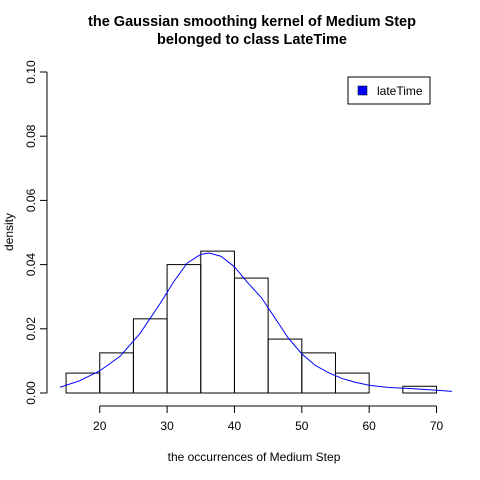 Image resolution: width=480 pixels, height=480 pixels. Describe the element at coordinates (400, 91) in the screenshot. I see `legend-label: lateTime` at that location.